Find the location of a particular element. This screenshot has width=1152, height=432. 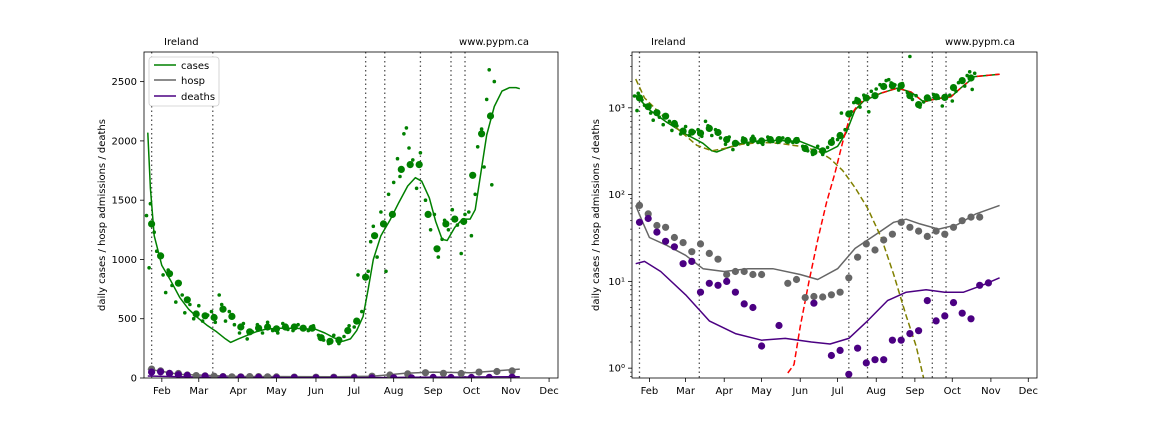

linear-y-axis-label: daily cases / hosp admissions / deaths is located at coordinates (102, 215).